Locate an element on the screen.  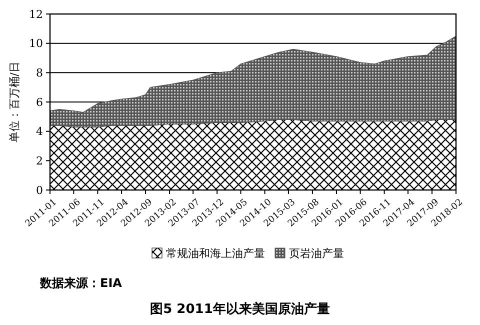
text: 图5 2011年以来美国原油产量 is located at coordinates (240, 309).